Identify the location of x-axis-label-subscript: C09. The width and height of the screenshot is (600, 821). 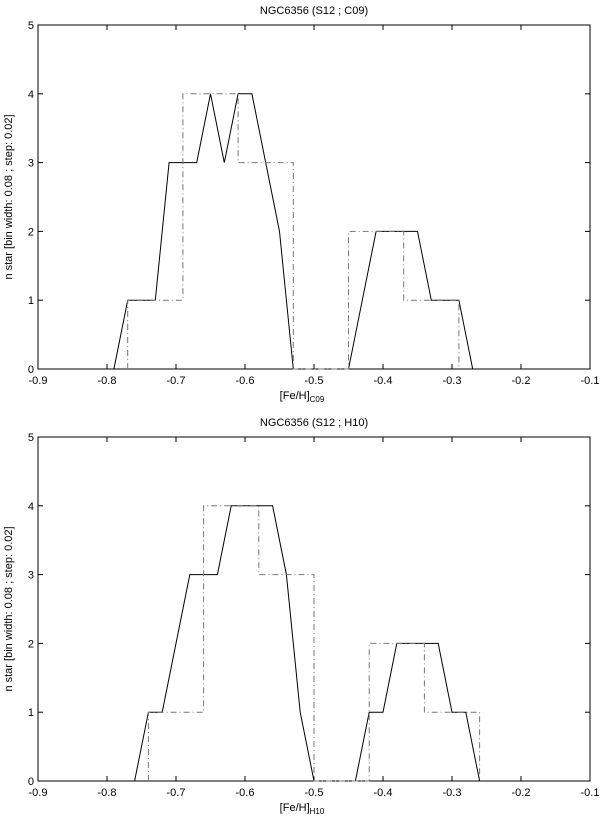
(317, 399).